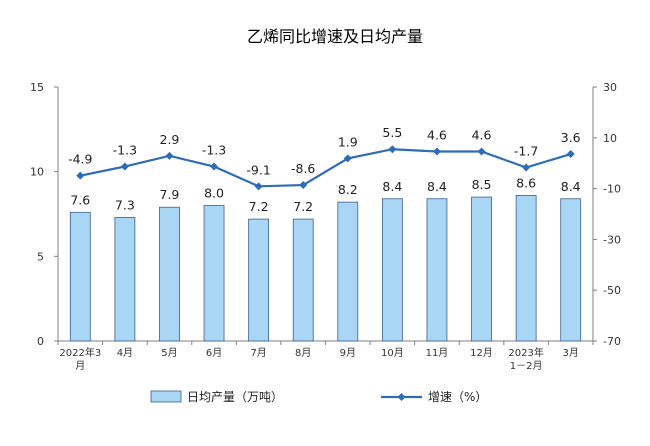  I want to click on right-tick-label: -70, so click(612, 341).